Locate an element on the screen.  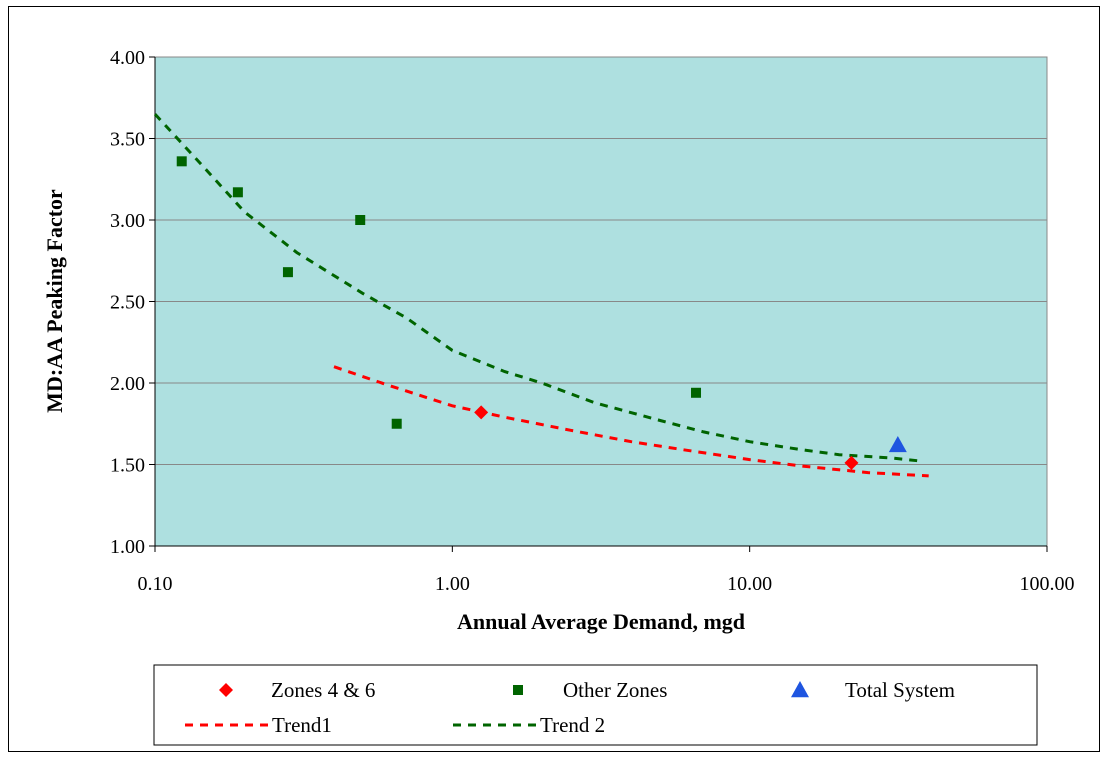
x-tick-label: 100.00 is located at coordinates (1047, 584).